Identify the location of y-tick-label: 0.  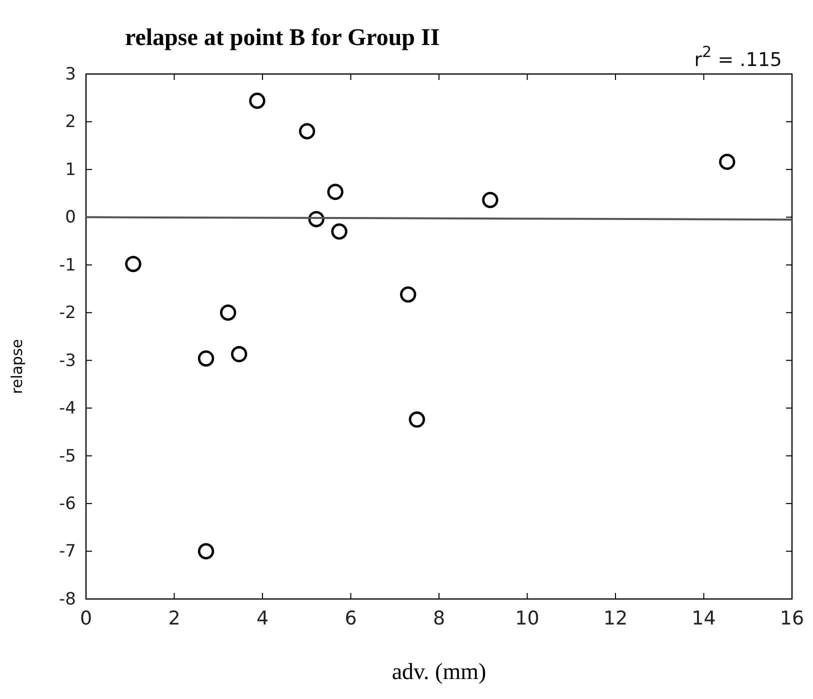
(70, 218).